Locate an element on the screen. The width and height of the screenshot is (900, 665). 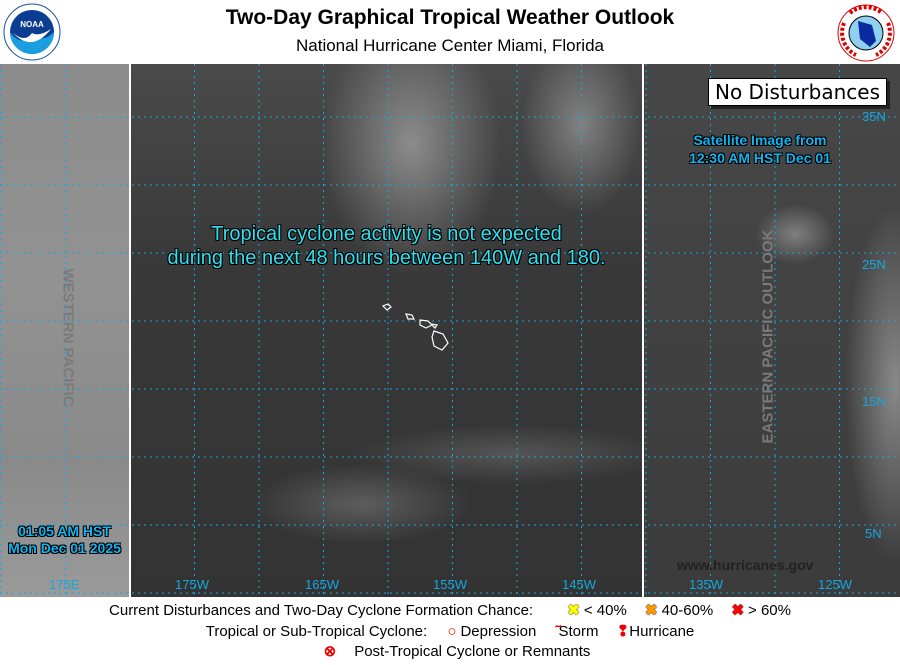
x-medium-icon: ✖ is located at coordinates (651, 611).